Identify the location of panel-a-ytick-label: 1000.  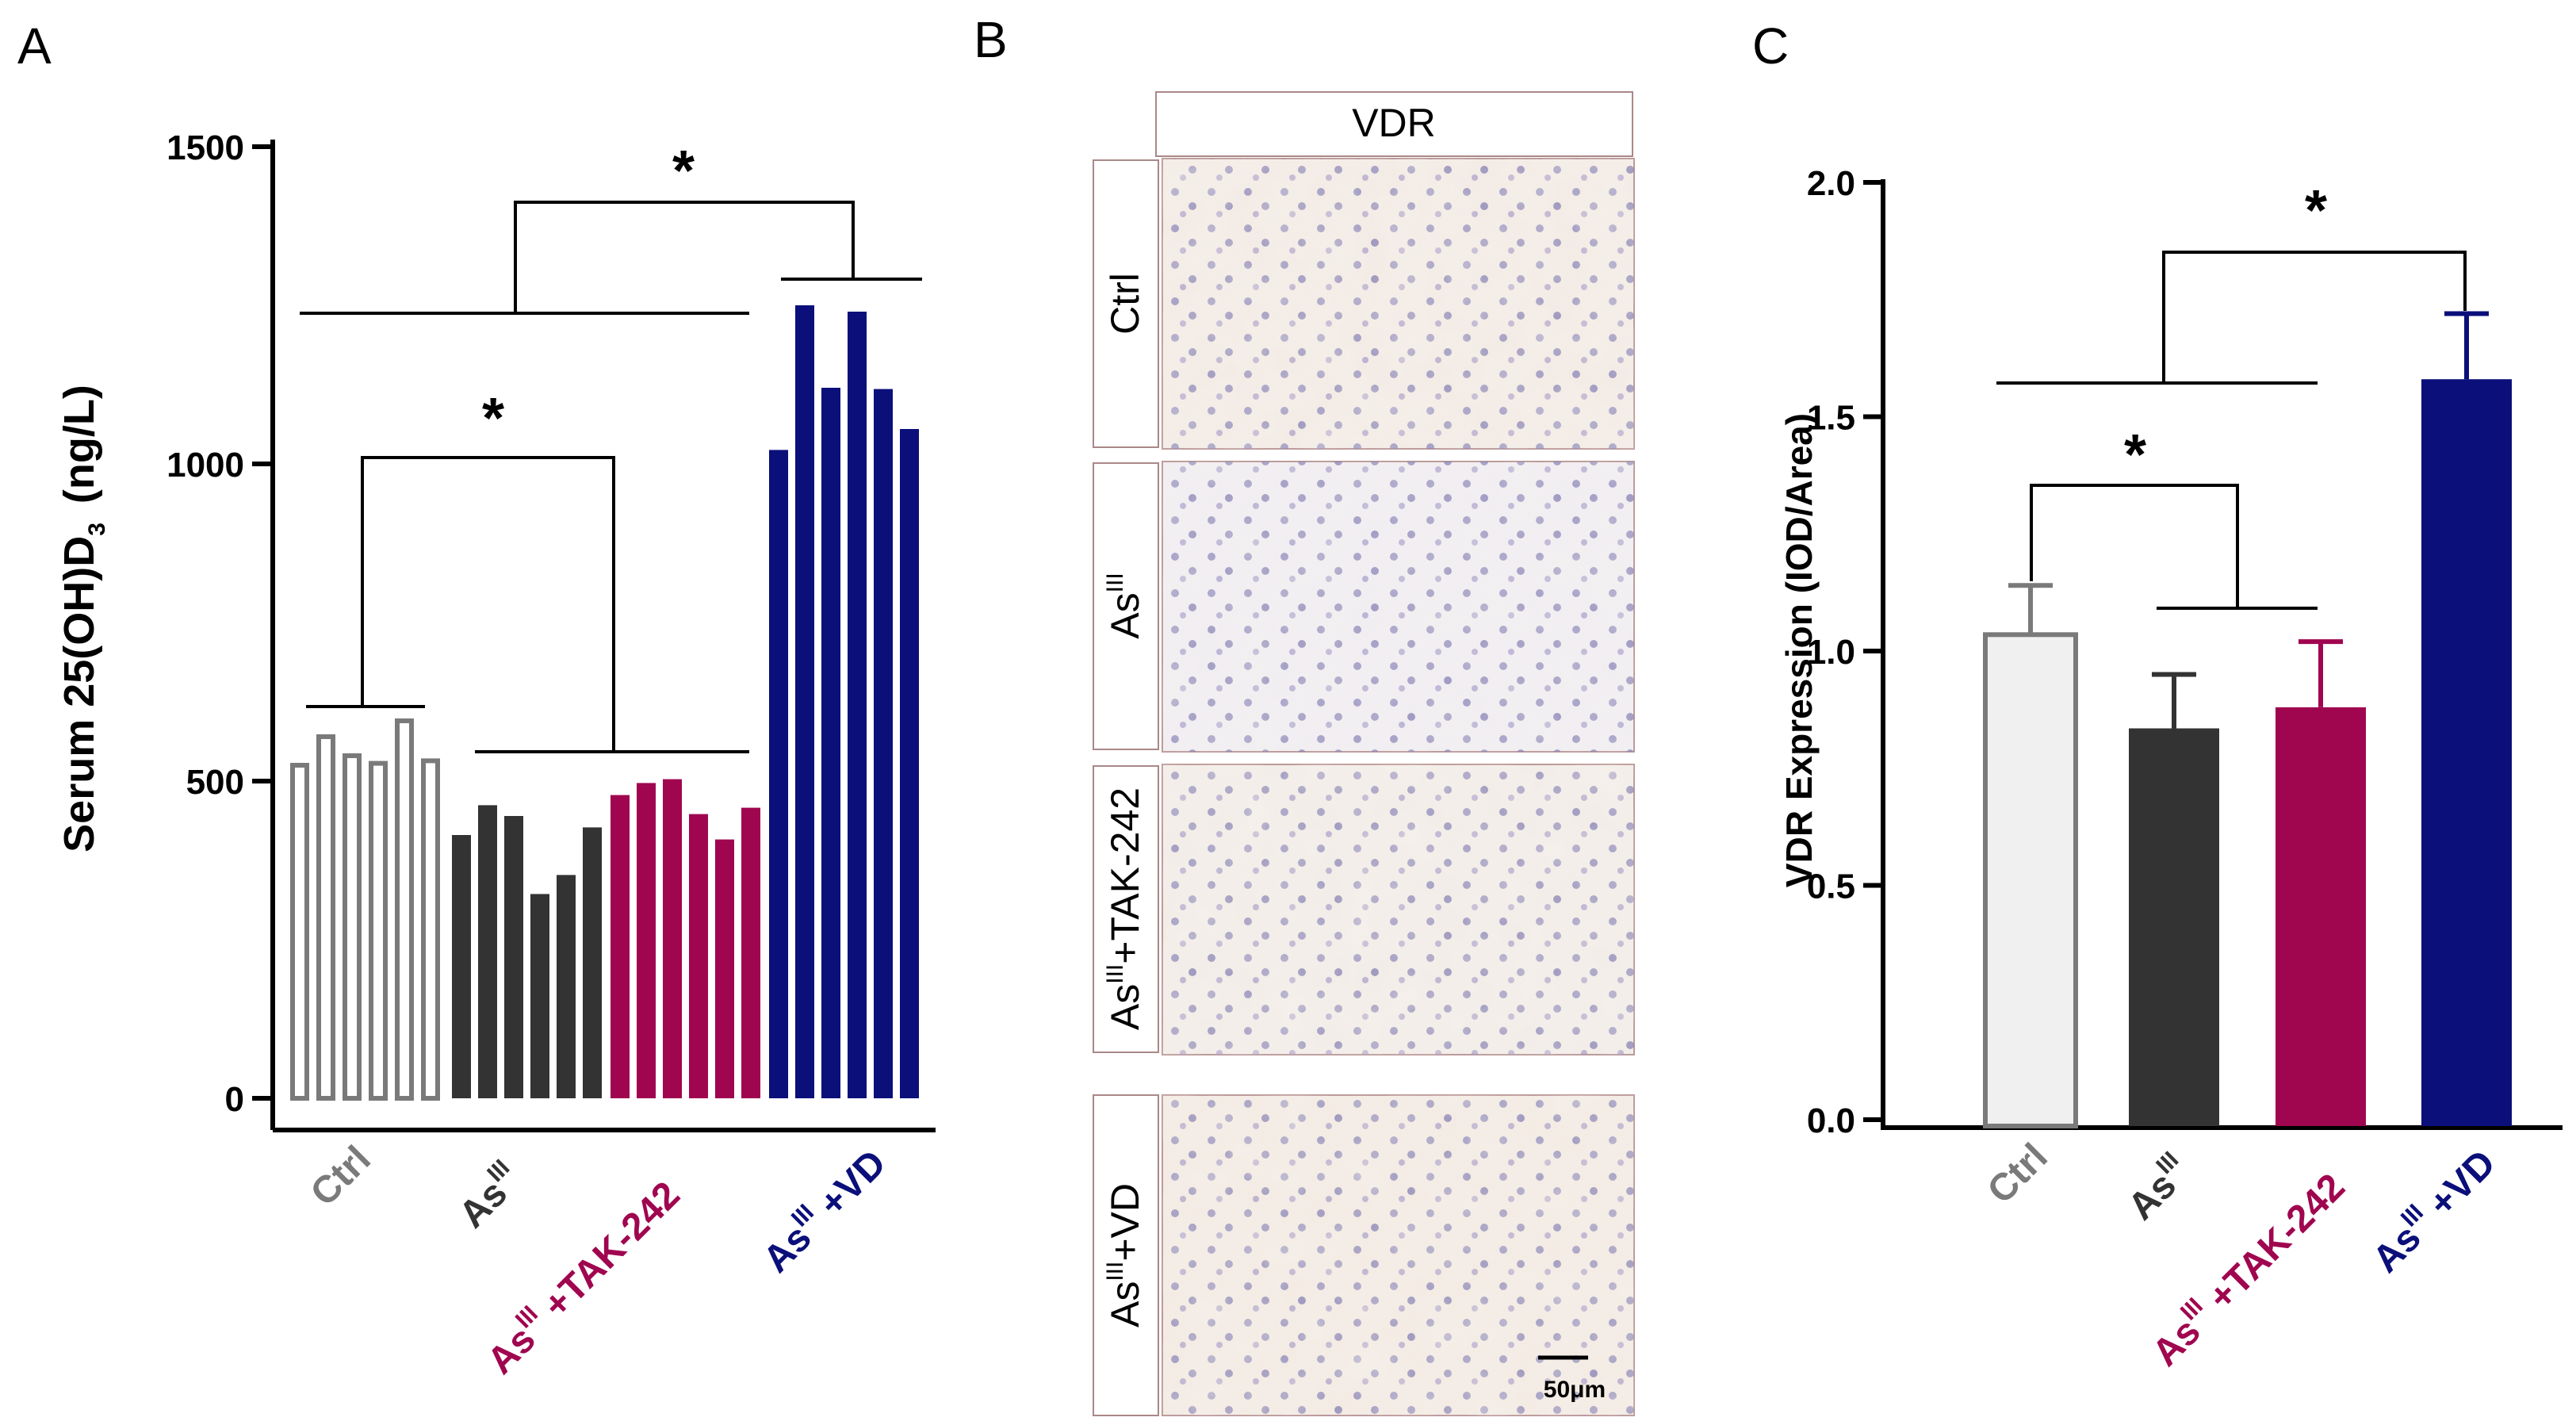
(205, 465).